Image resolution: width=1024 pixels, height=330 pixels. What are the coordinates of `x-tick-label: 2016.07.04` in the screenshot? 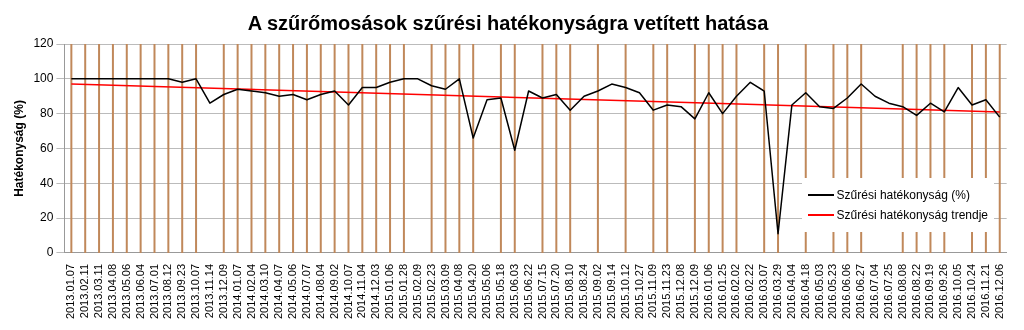 It's located at (874, 291).